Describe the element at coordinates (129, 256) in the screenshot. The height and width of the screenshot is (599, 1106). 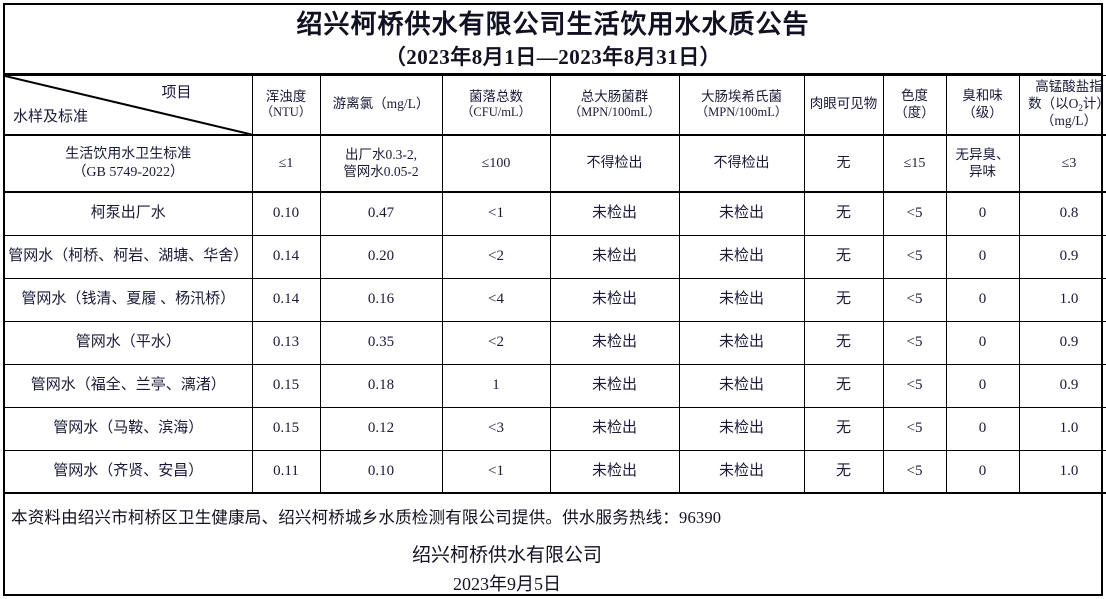
I see `sample-name-cell: 管网水（柯桥、柯岩、湖塘、华舍）` at that location.